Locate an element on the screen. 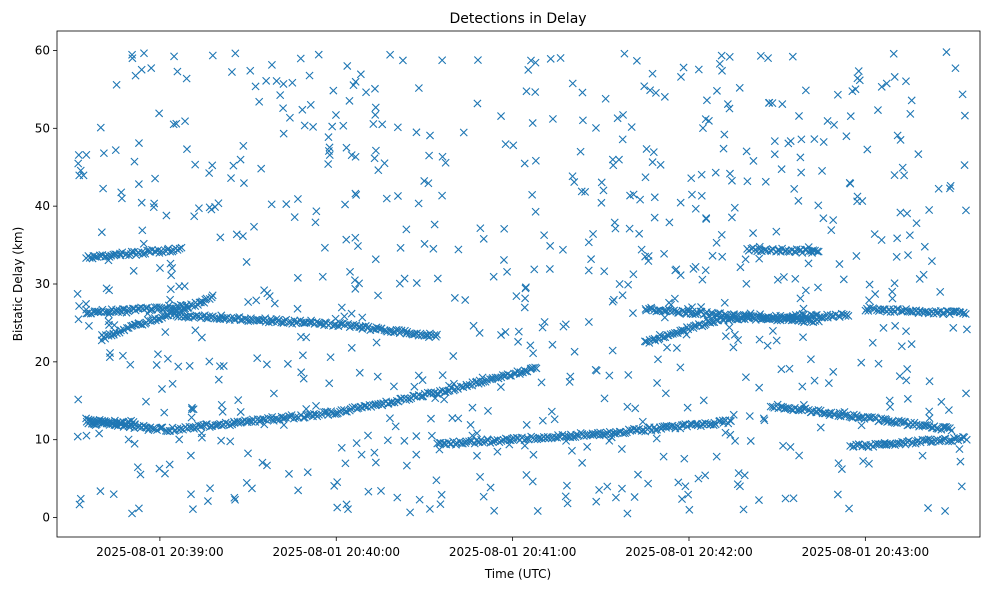 The height and width of the screenshot is (594, 989). y-axis-label: Bistatic Delay (km) is located at coordinates (18, 284).